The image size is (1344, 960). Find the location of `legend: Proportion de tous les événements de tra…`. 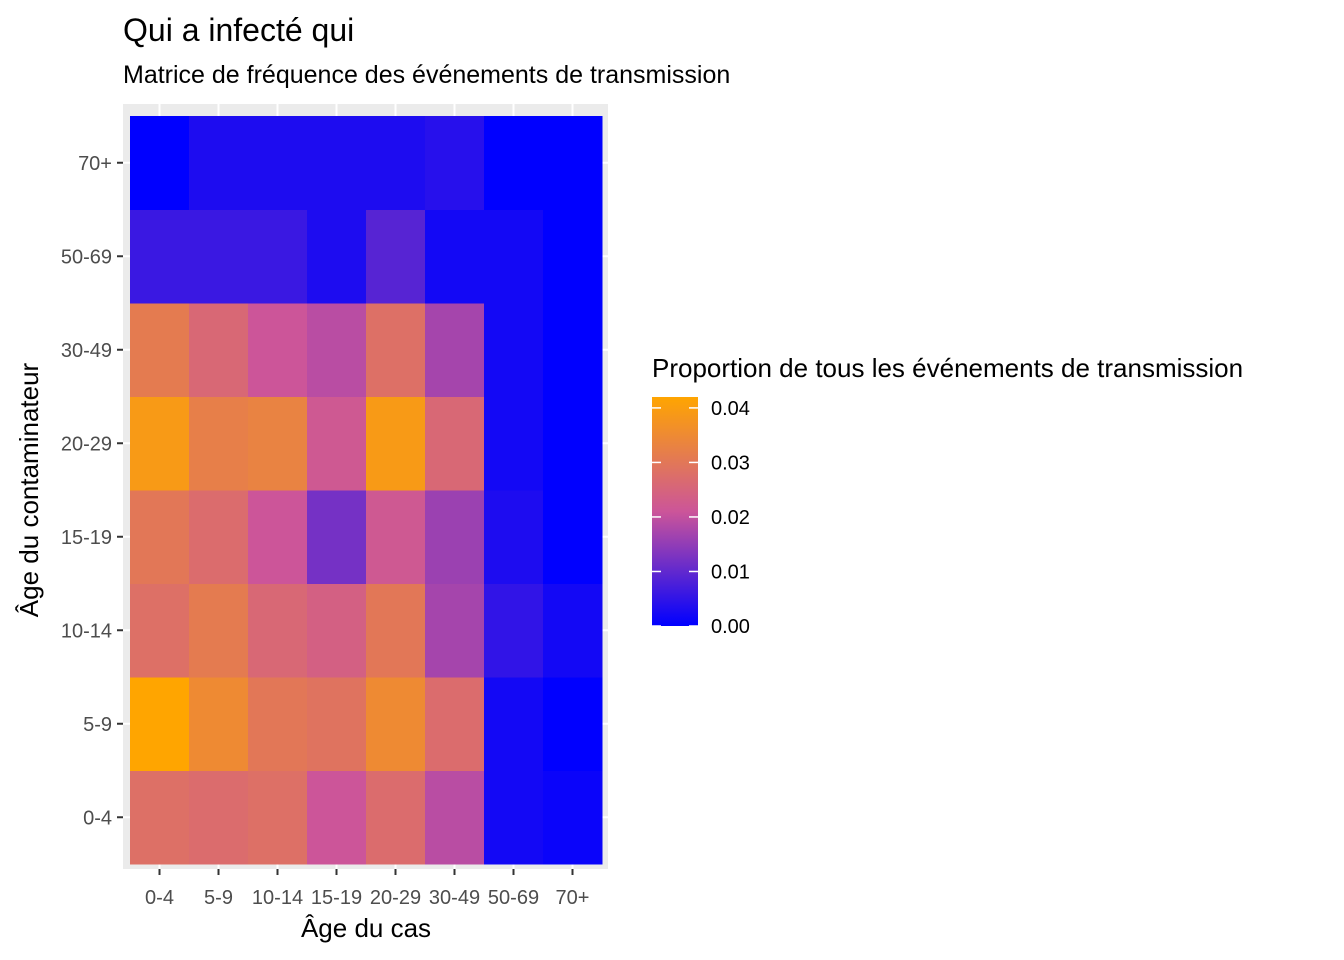

legend: Proportion de tous les événements de tra… is located at coordinates (947, 495).